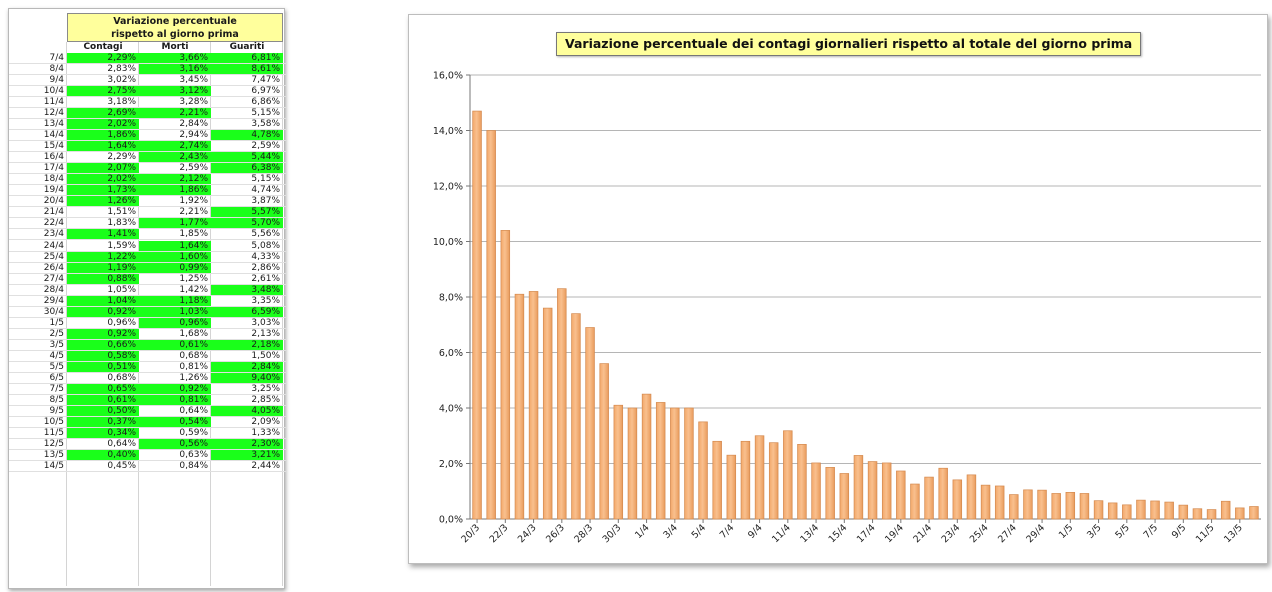  I want to click on cell-guariti: 4,74%, so click(265, 190).